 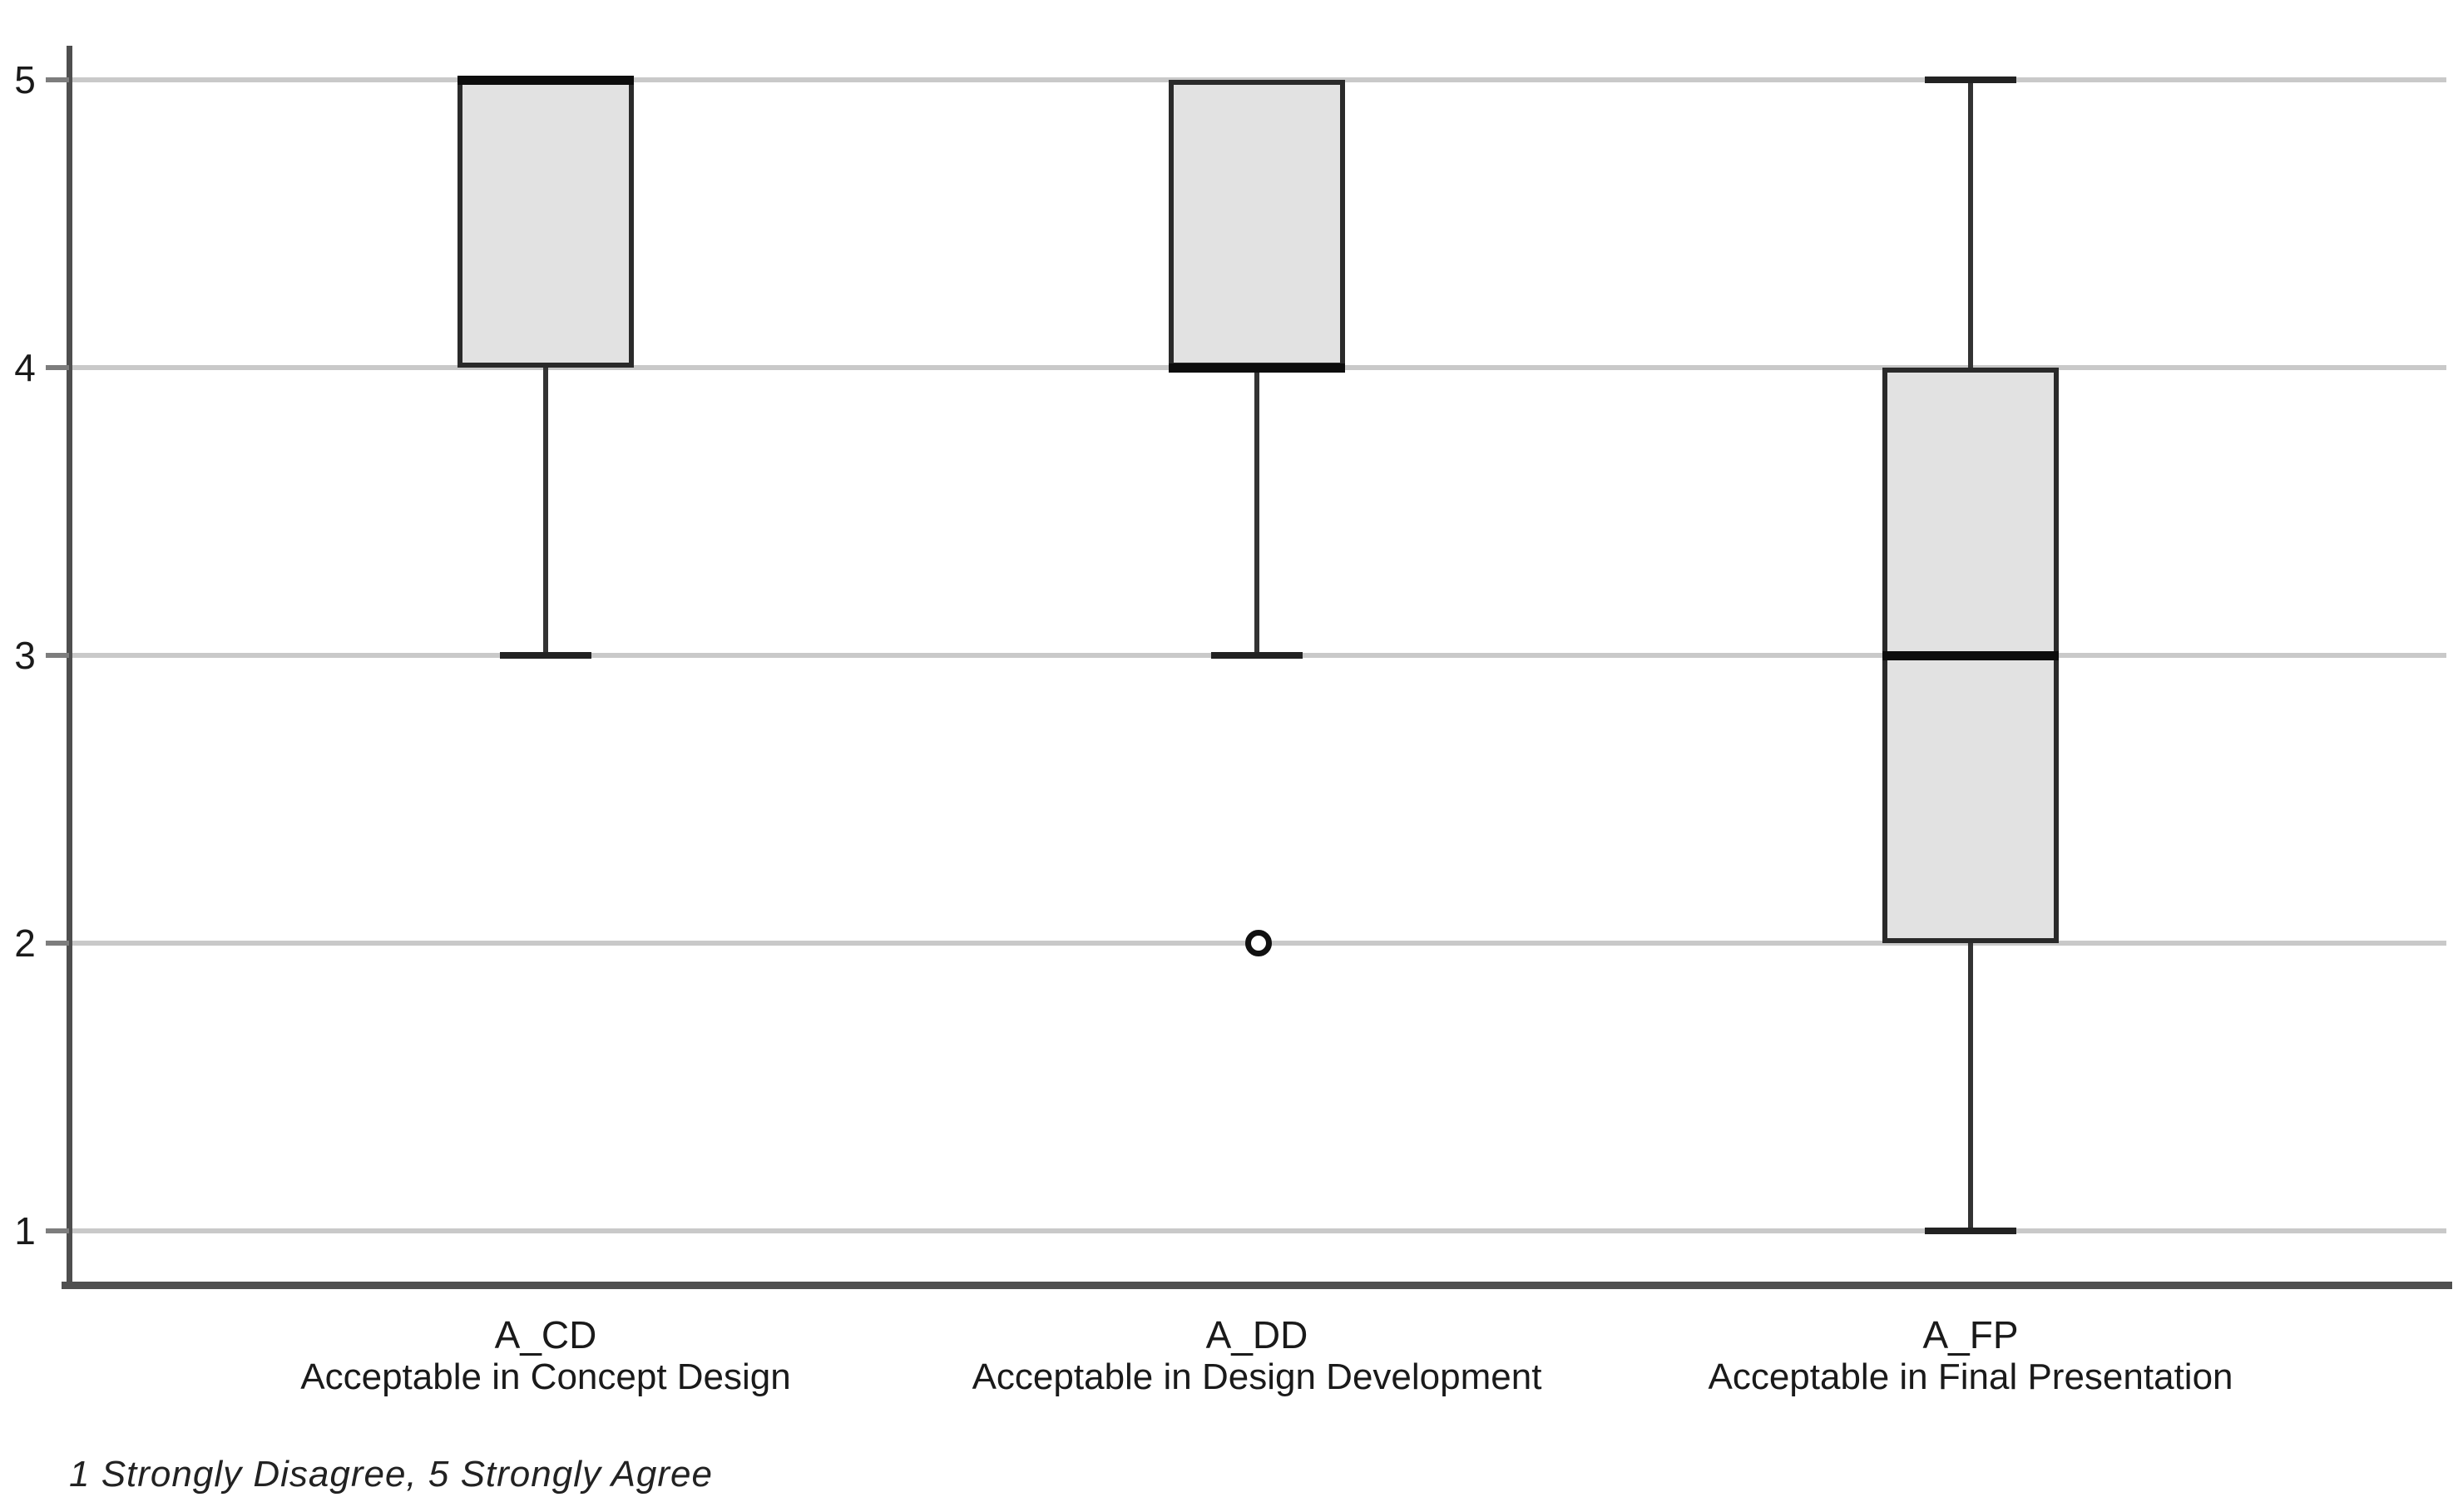 I want to click on y-tick-label: 4, so click(x=25, y=367).